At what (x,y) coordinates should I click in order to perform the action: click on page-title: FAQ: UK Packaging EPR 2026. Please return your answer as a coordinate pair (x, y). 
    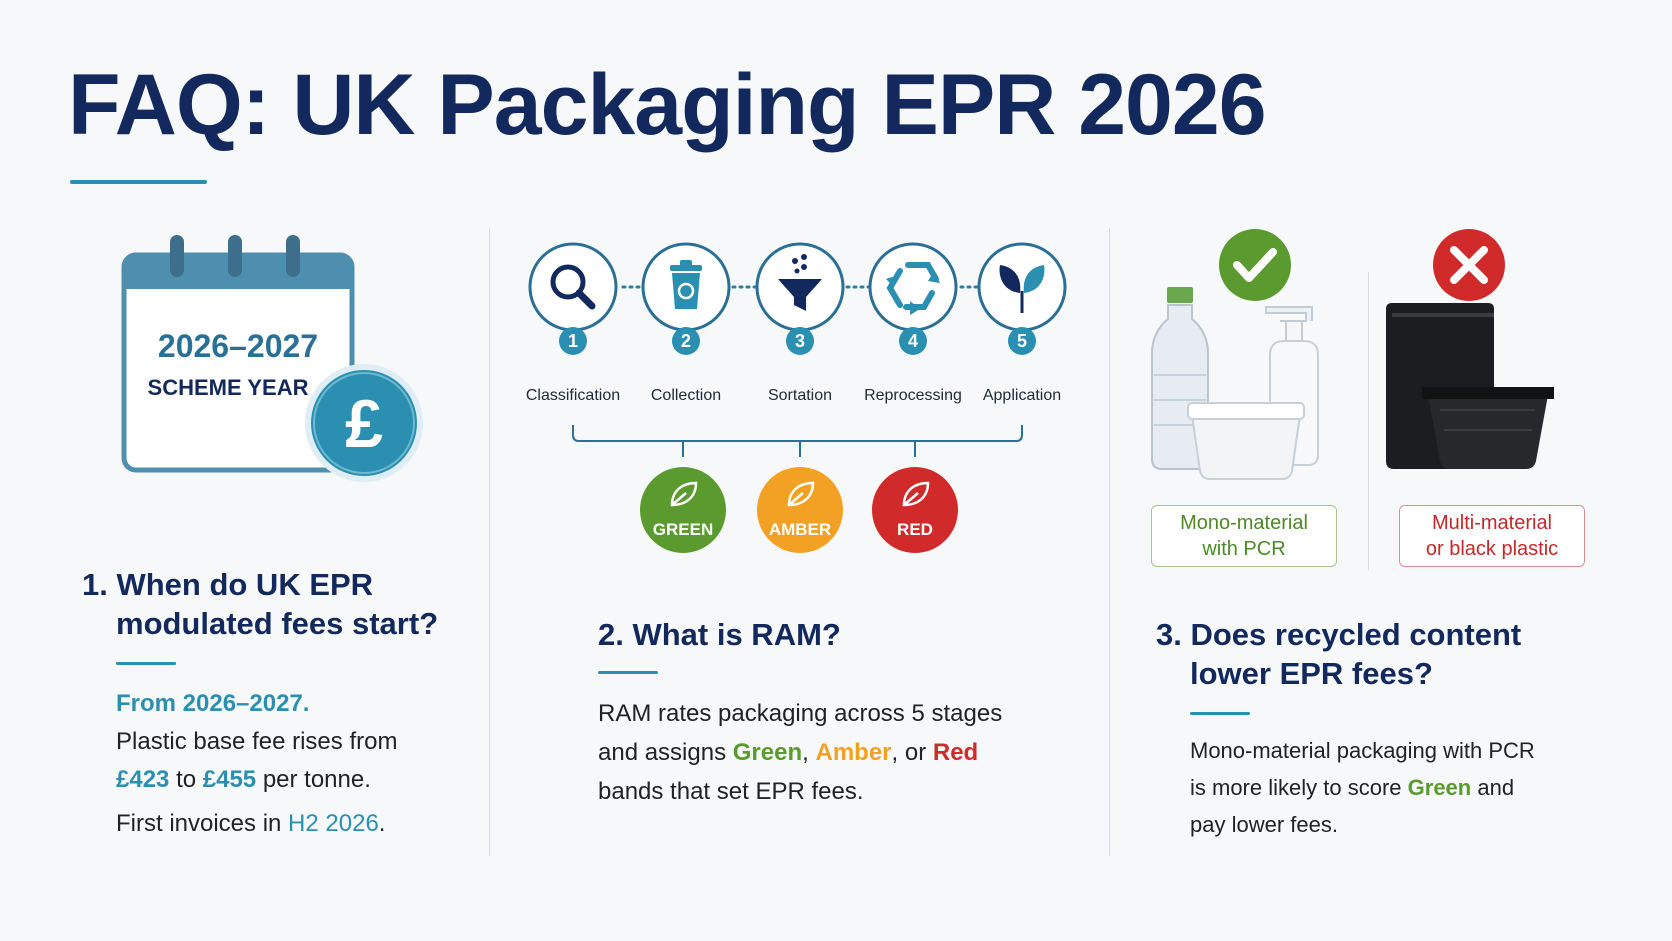
    Looking at the image, I should click on (667, 105).